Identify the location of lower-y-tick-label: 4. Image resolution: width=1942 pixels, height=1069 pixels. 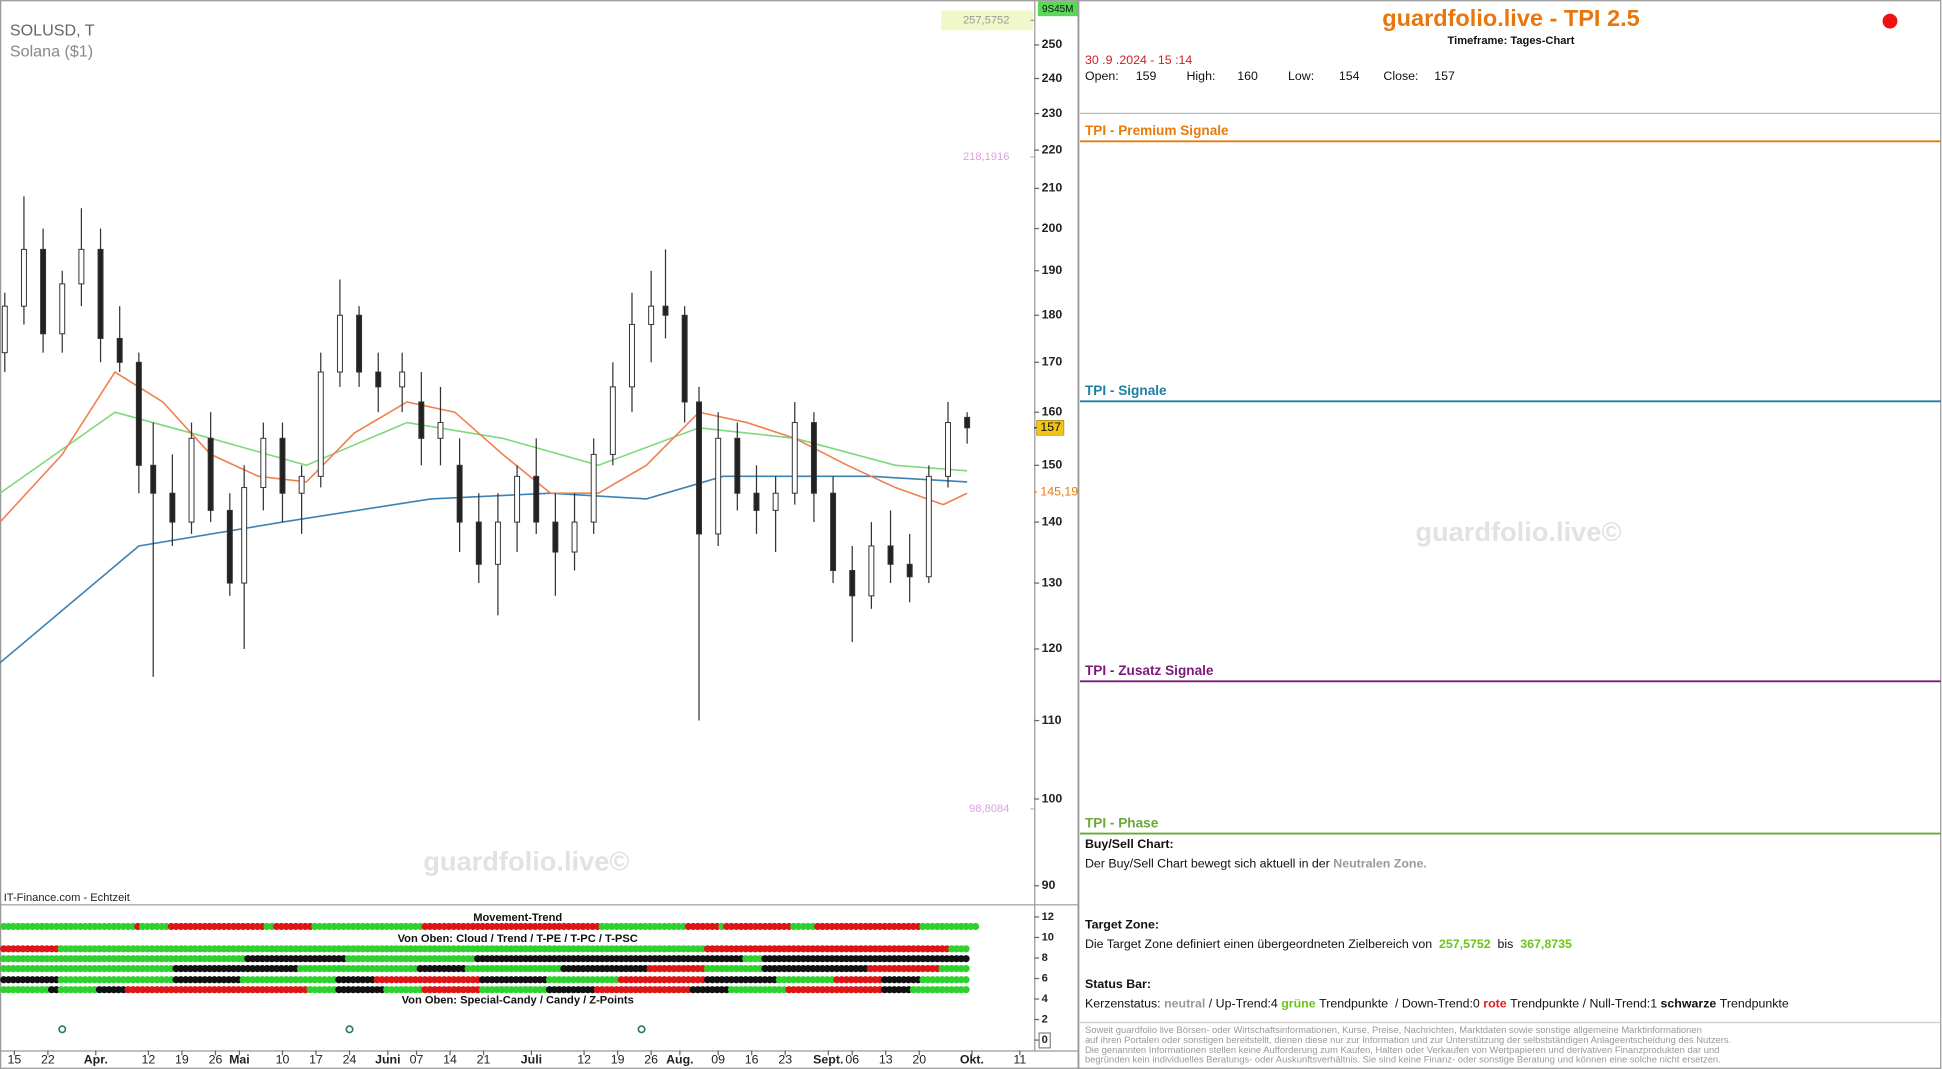
(1045, 999).